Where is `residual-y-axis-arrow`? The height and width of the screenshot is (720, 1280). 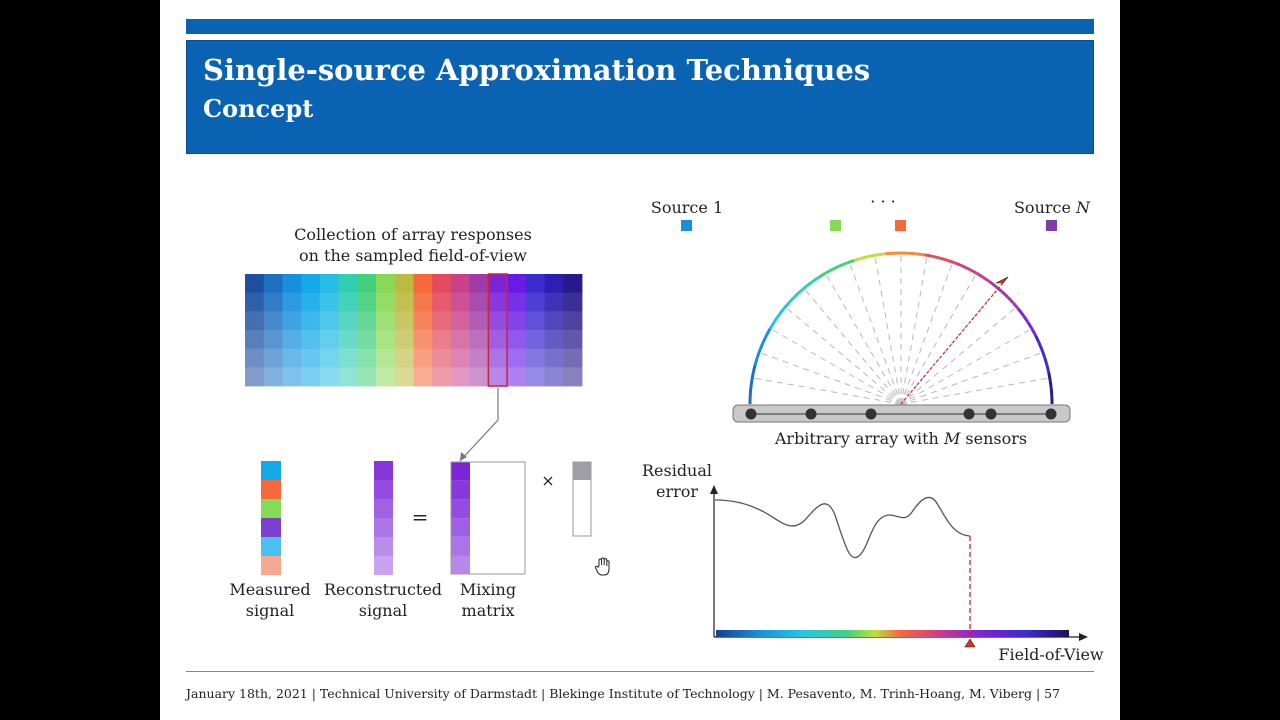
residual-y-axis-arrow is located at coordinates (714, 489).